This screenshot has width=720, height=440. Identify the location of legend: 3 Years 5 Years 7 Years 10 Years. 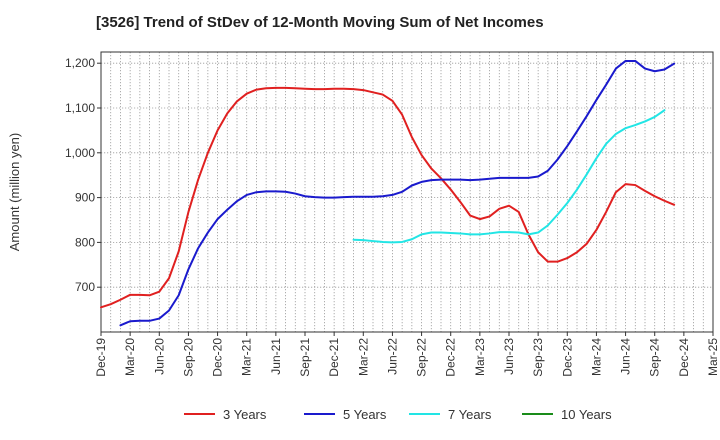
(398, 414).